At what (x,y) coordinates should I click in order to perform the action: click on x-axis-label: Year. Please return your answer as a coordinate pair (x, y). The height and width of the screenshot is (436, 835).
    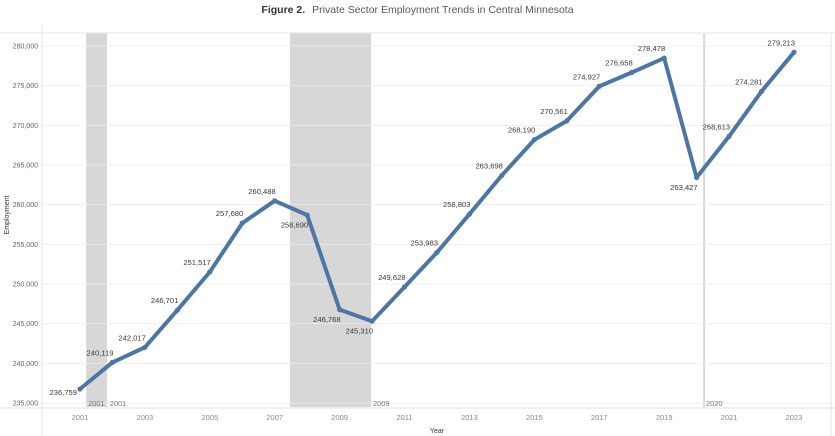
    Looking at the image, I should click on (437, 431).